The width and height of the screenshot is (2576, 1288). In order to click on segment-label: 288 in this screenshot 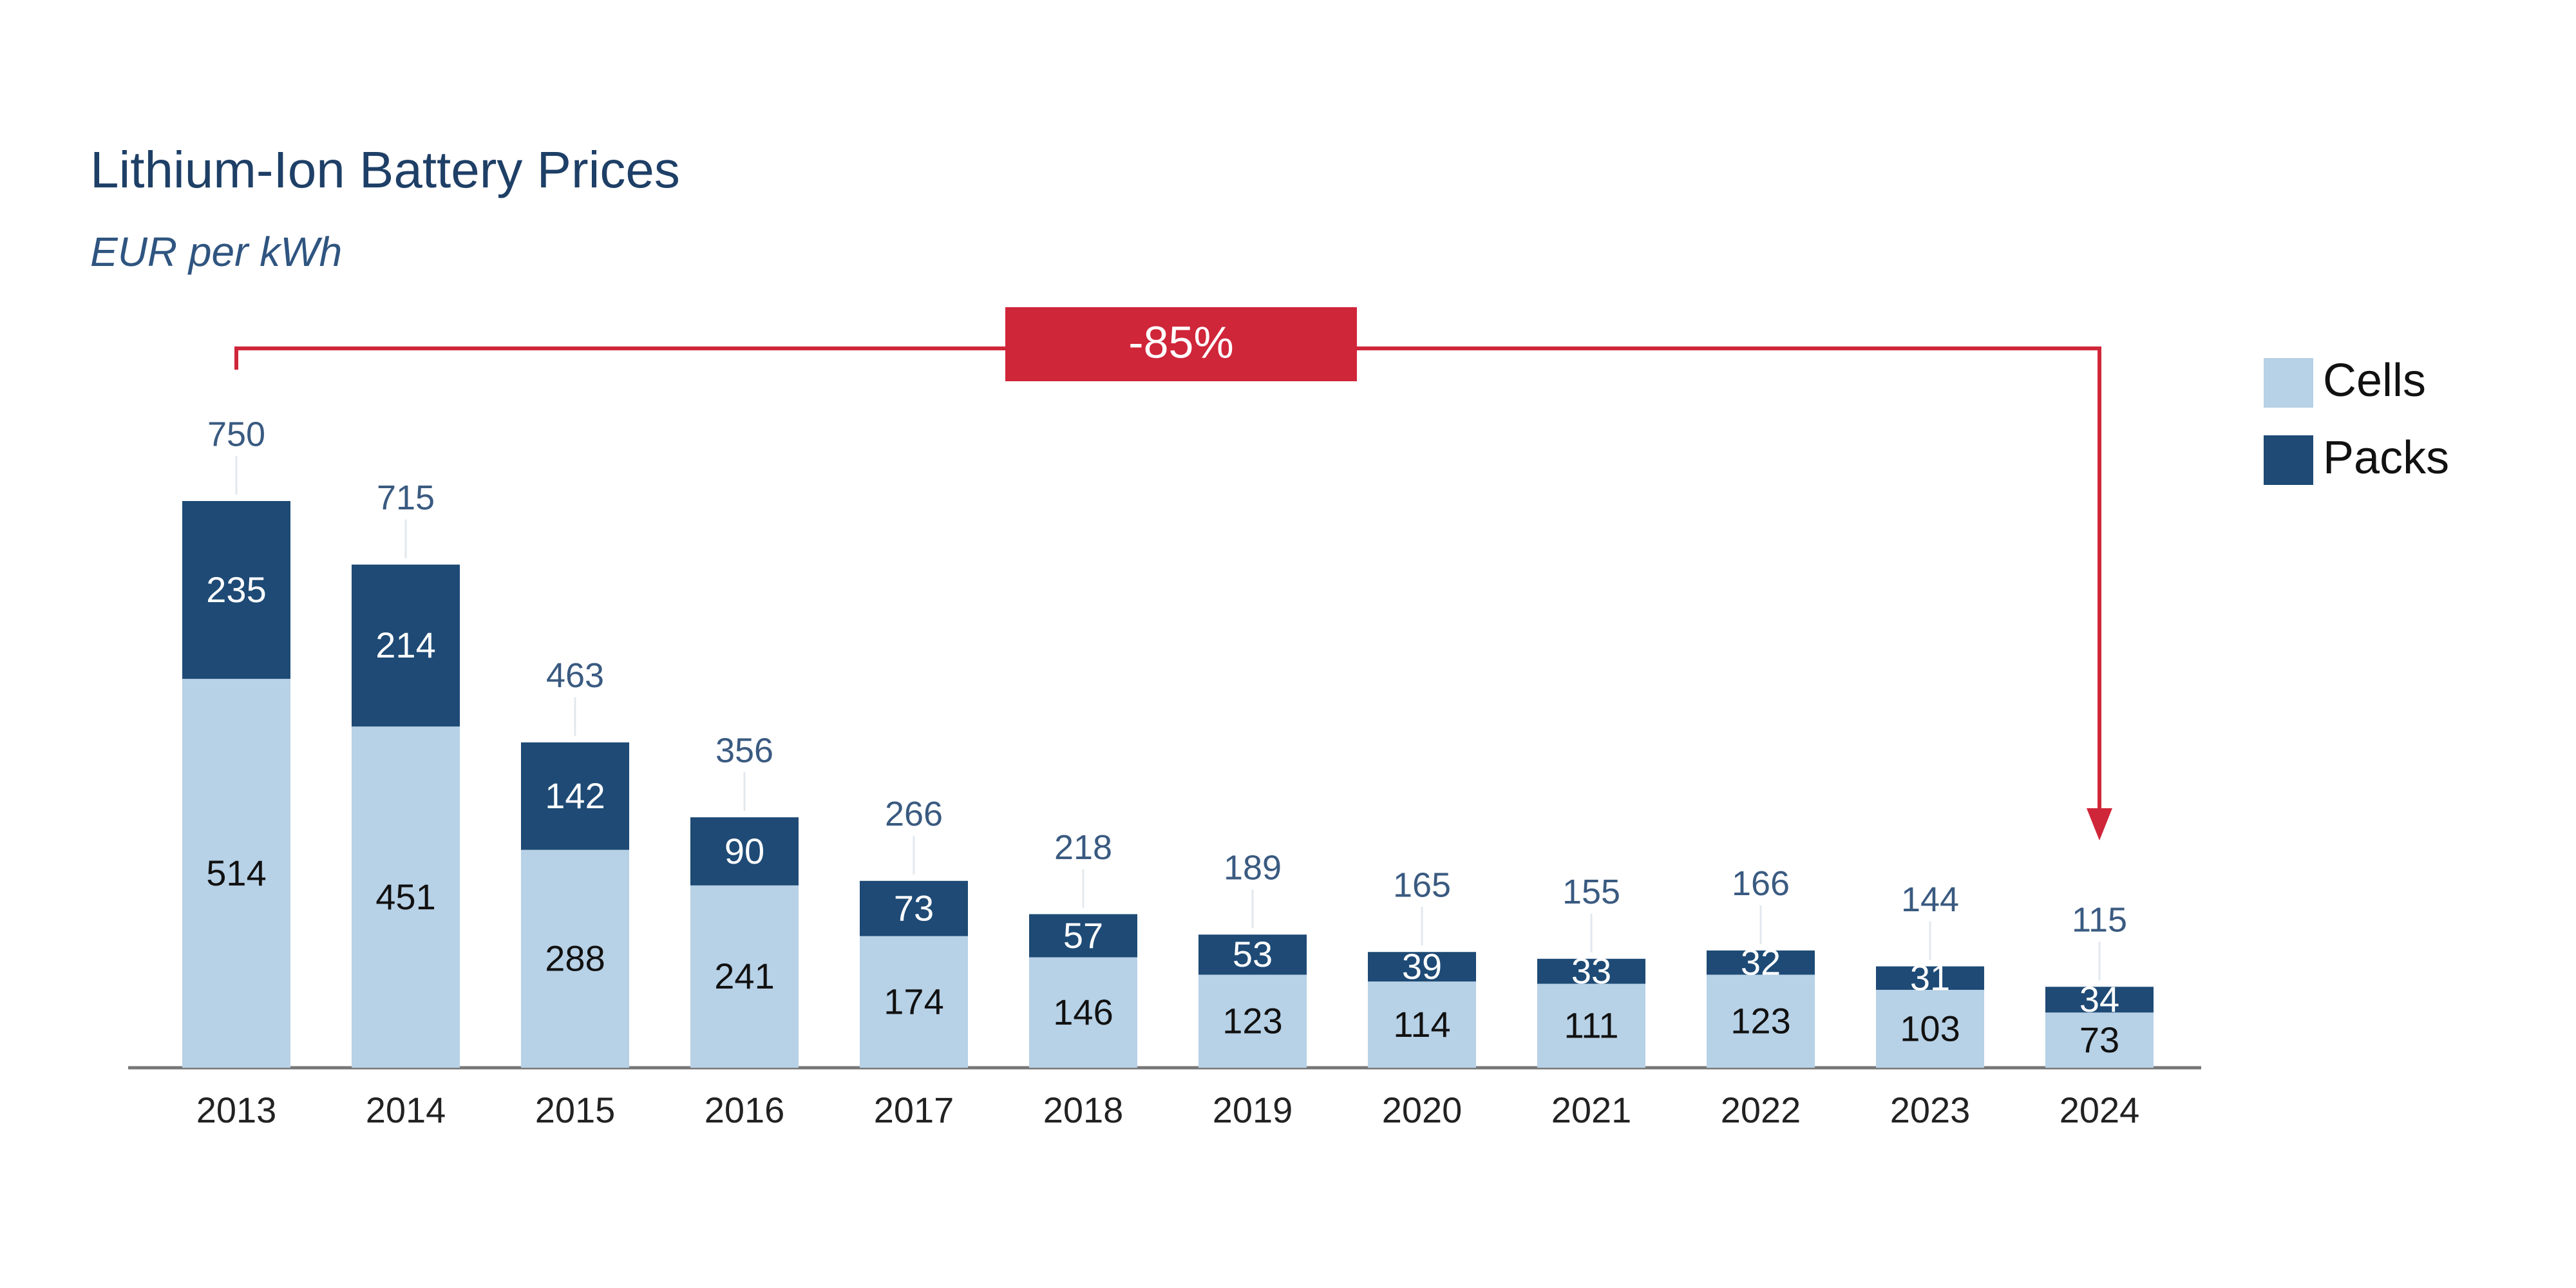, I will do `click(575, 958)`.